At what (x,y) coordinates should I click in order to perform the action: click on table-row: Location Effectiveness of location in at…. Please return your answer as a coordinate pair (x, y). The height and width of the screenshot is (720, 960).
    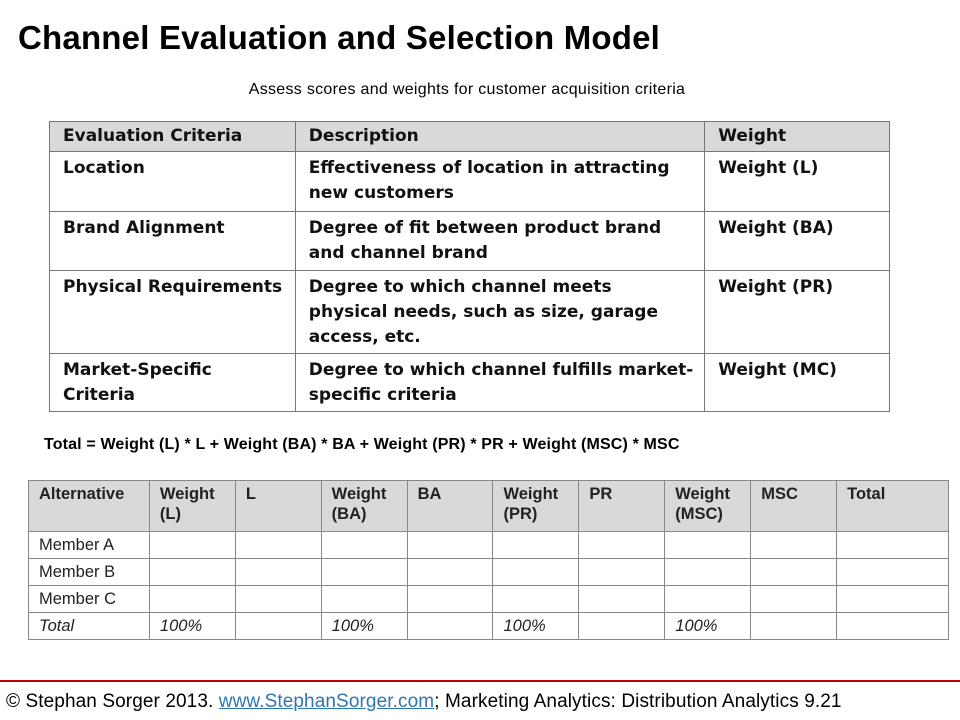
    Looking at the image, I should click on (469, 181).